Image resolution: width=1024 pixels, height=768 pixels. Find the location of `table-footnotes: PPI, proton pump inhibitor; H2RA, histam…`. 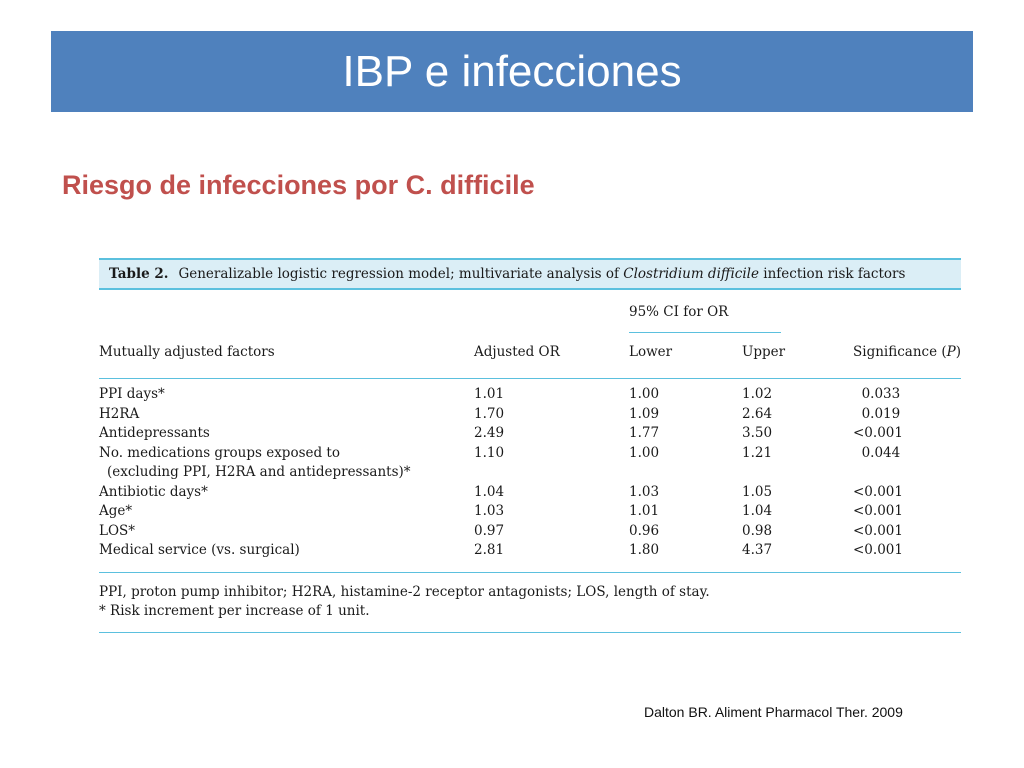

table-footnotes: PPI, proton pump inhibitor; H2RA, histam… is located at coordinates (530, 603).